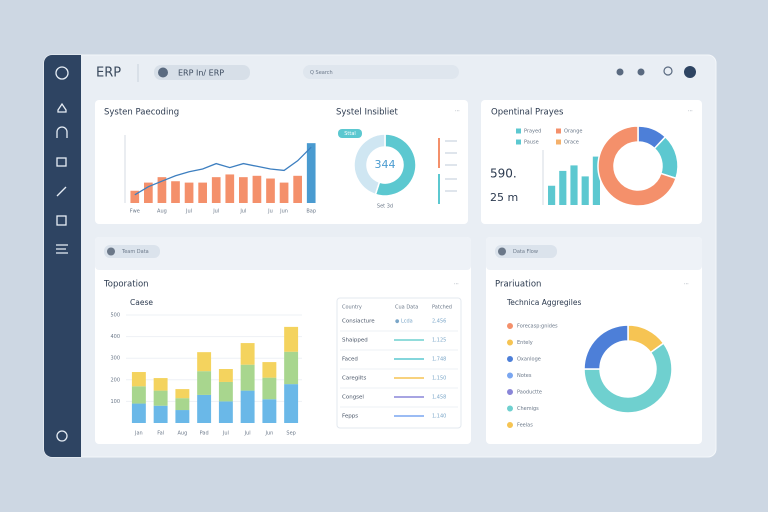 The height and width of the screenshot is (512, 768). I want to click on sidebar-icons, so click(62, 254).